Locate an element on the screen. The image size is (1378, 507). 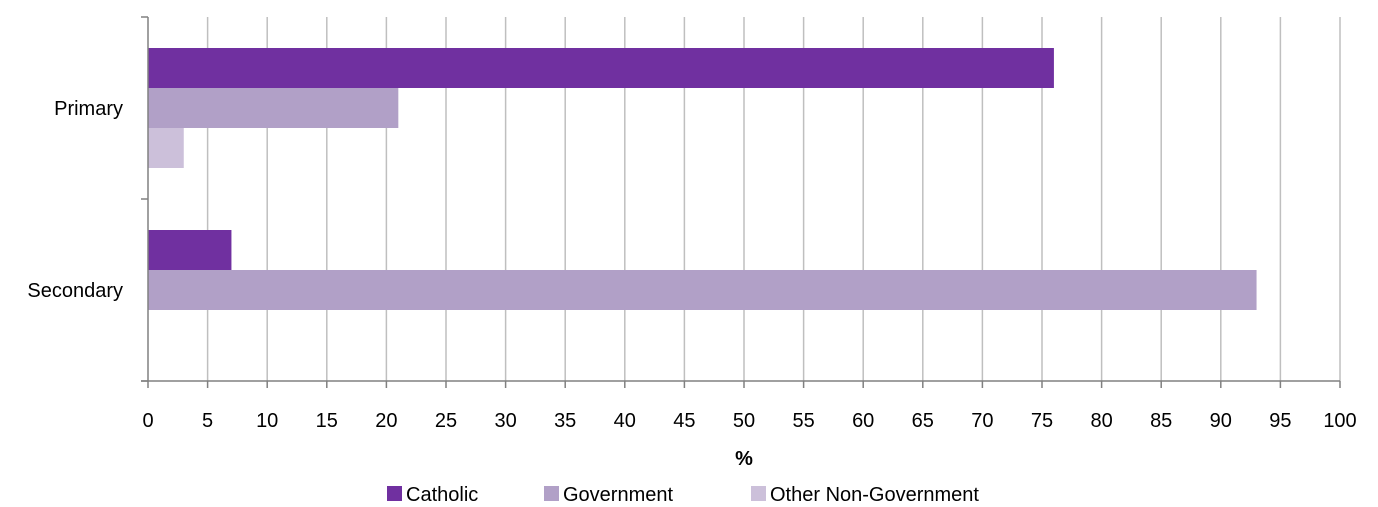
x-tick-label: 15 is located at coordinates (327, 421).